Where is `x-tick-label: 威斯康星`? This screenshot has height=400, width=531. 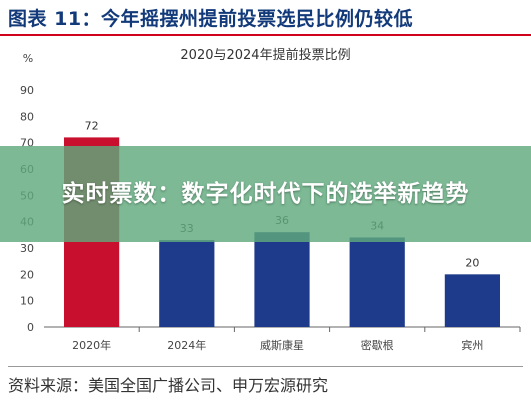 x-tick-label: 威斯康星 is located at coordinates (282, 345).